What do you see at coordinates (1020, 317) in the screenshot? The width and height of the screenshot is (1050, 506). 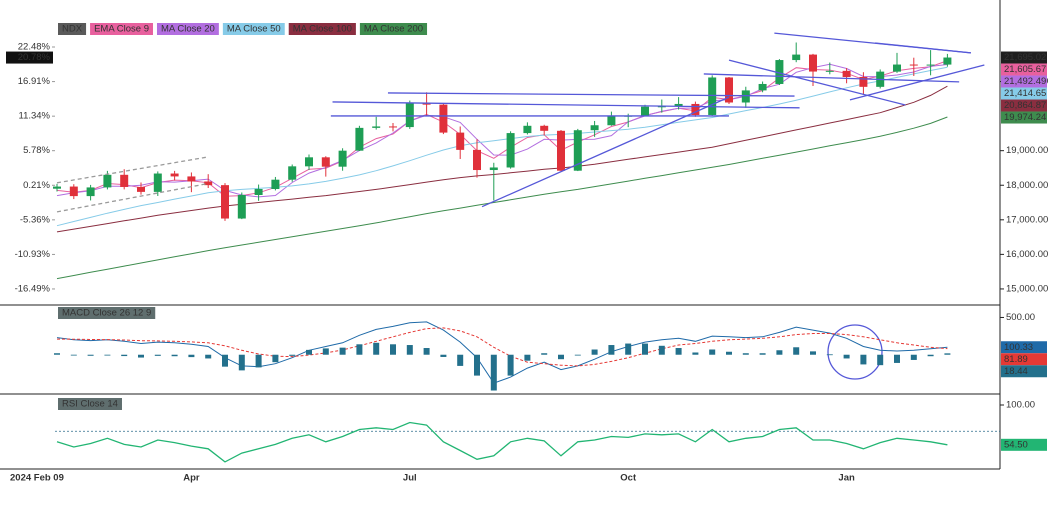 I see `y-tick-label: 500.00` at bounding box center [1020, 317].